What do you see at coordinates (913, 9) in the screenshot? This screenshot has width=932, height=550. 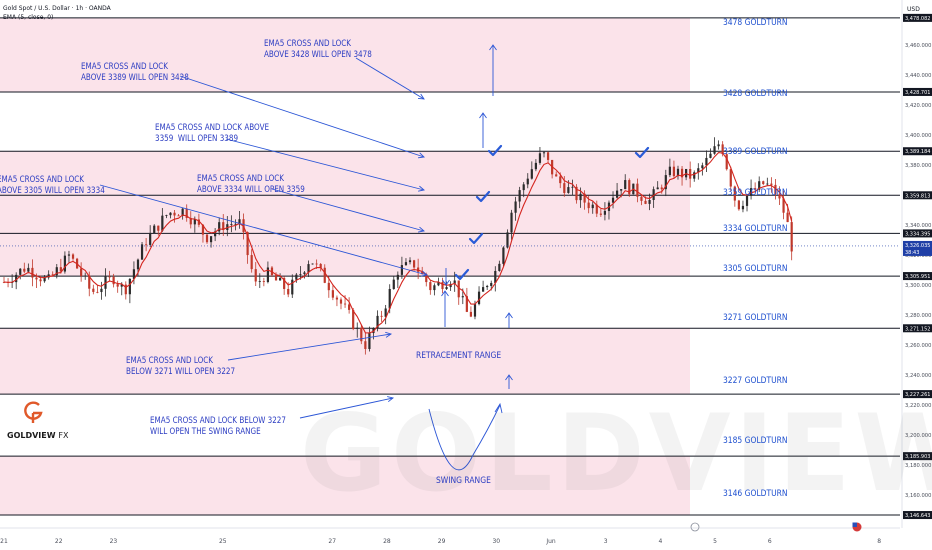 I see `currency-label: USD` at bounding box center [913, 9].